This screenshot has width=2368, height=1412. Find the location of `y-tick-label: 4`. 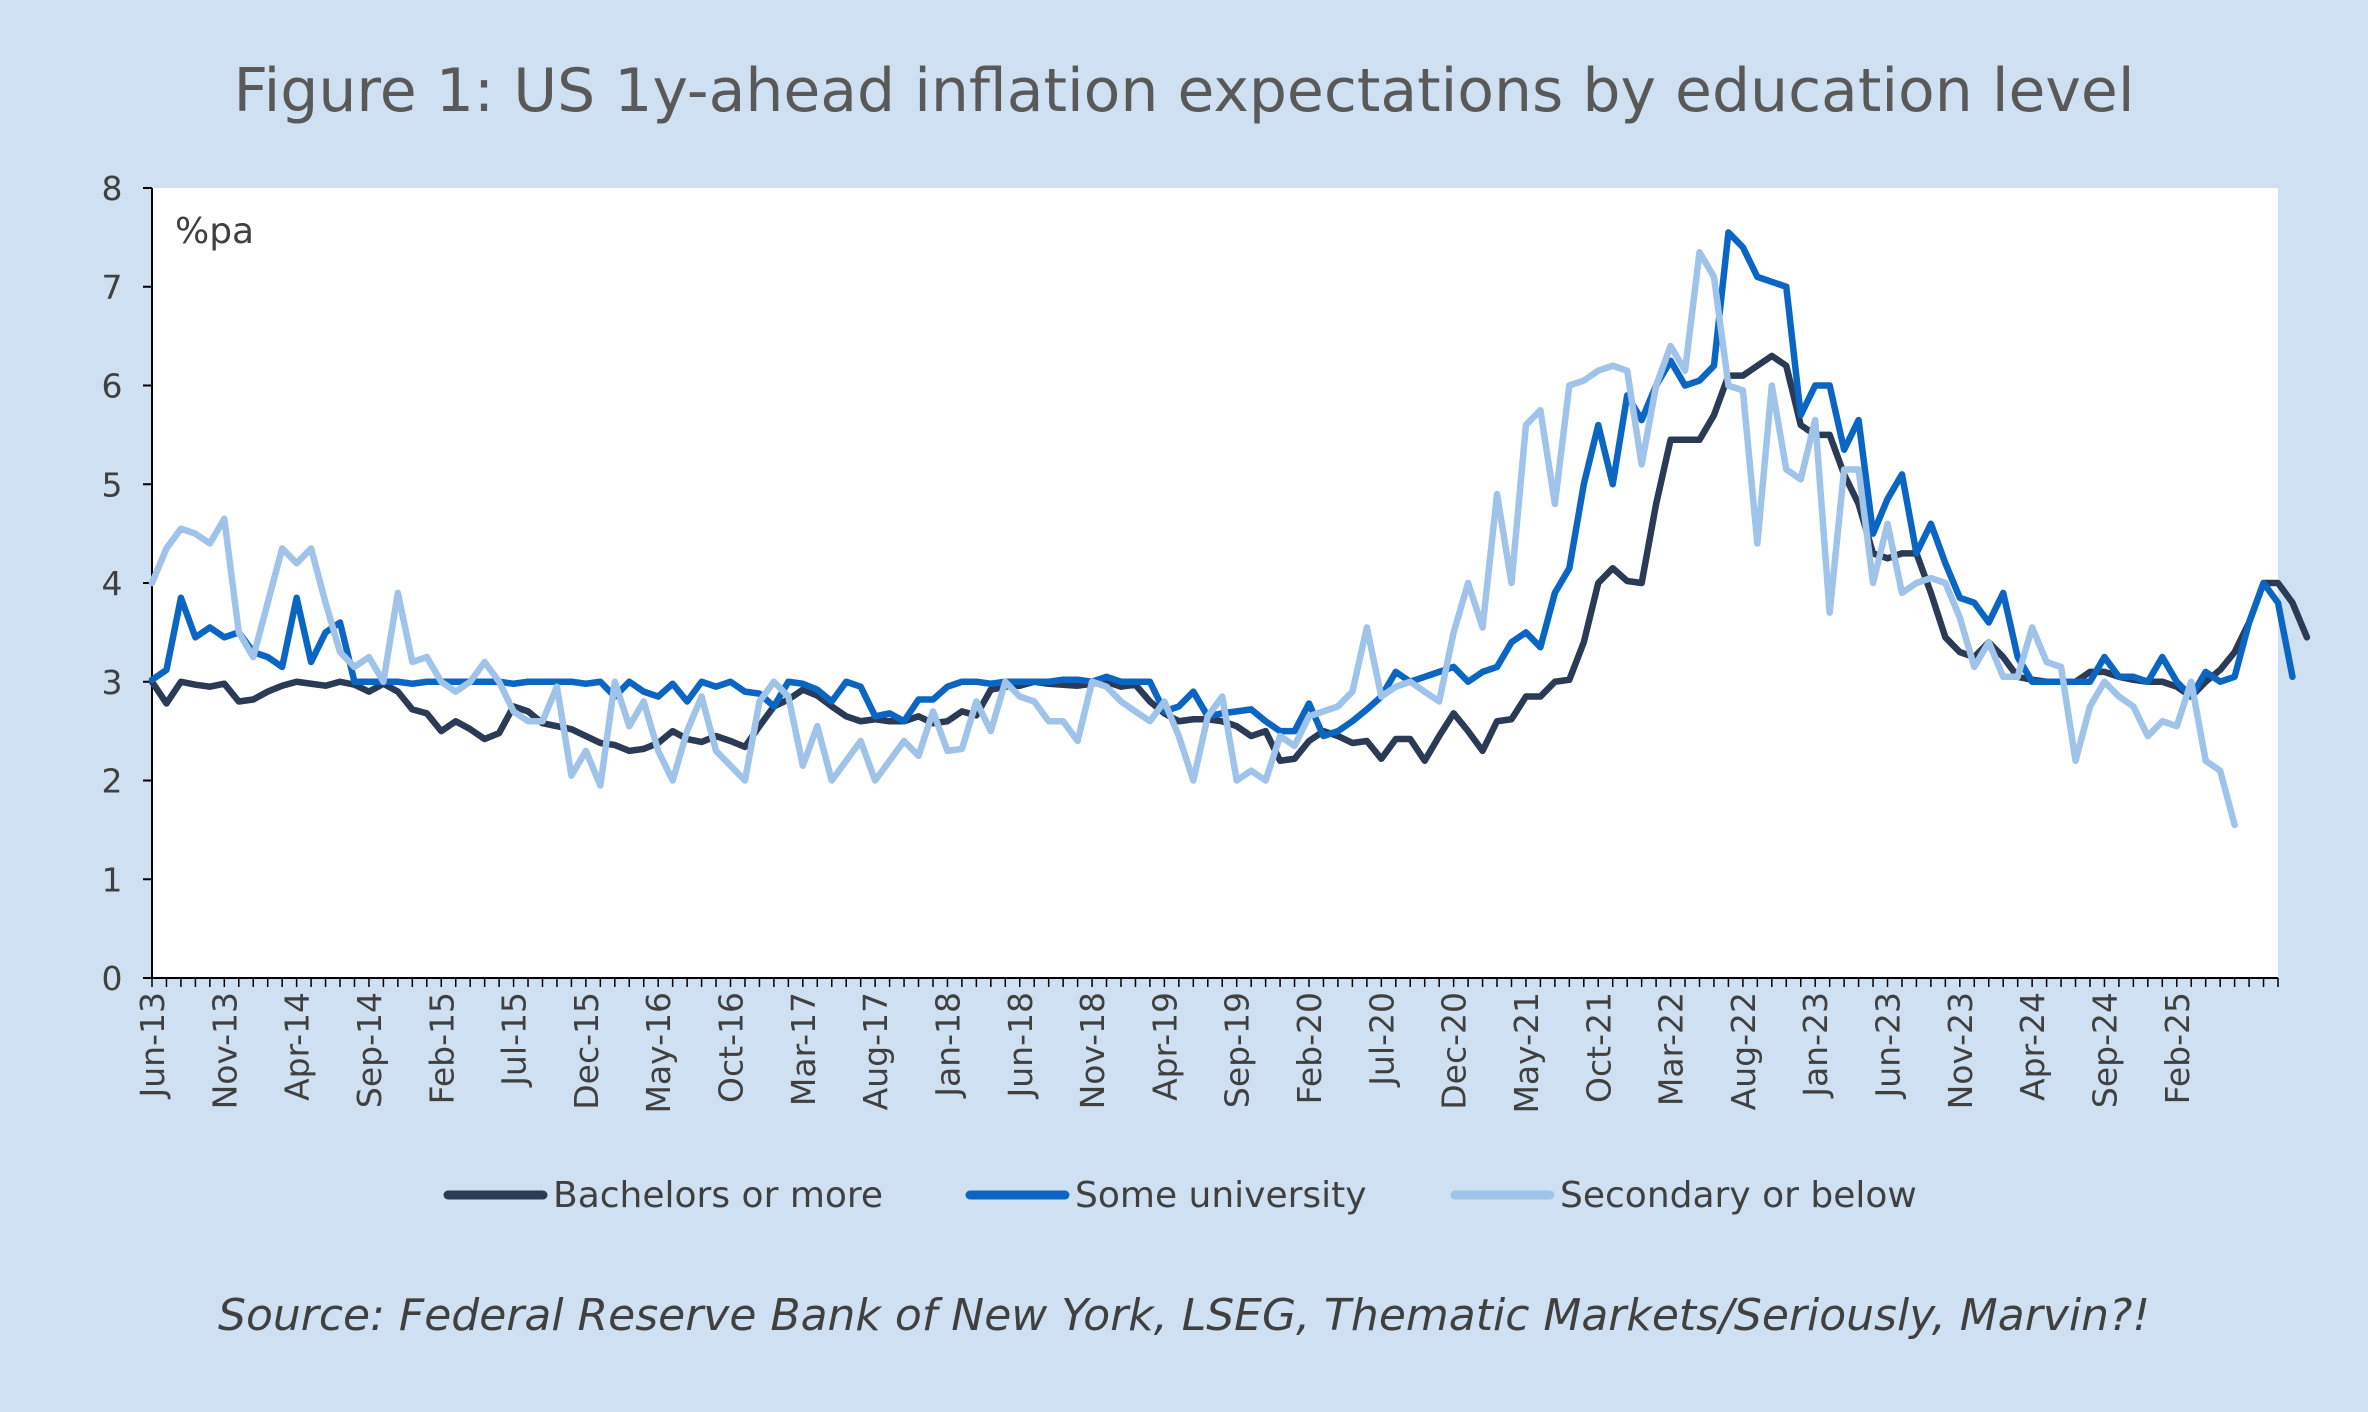

y-tick-label: 4 is located at coordinates (112, 583).